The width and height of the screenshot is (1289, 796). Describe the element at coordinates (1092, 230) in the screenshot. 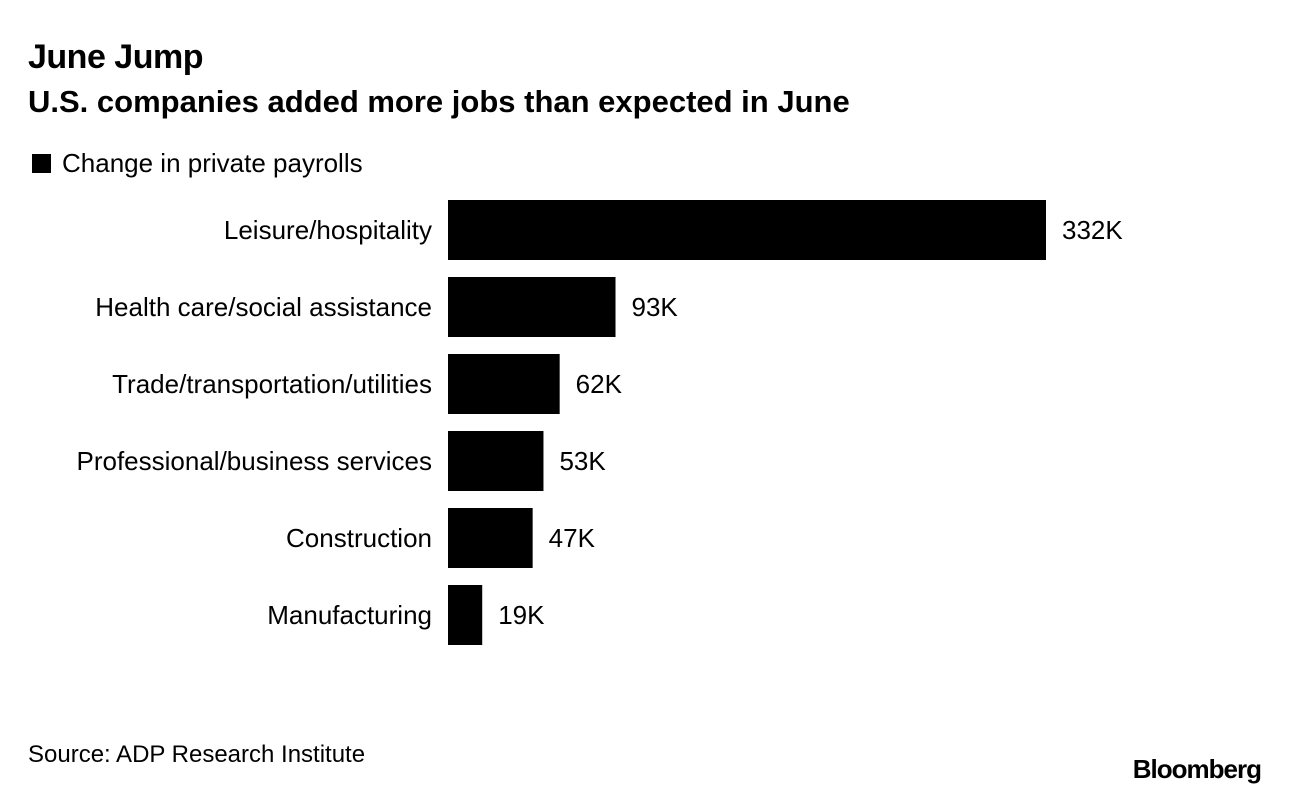

I see `value-label: 332K` at that location.